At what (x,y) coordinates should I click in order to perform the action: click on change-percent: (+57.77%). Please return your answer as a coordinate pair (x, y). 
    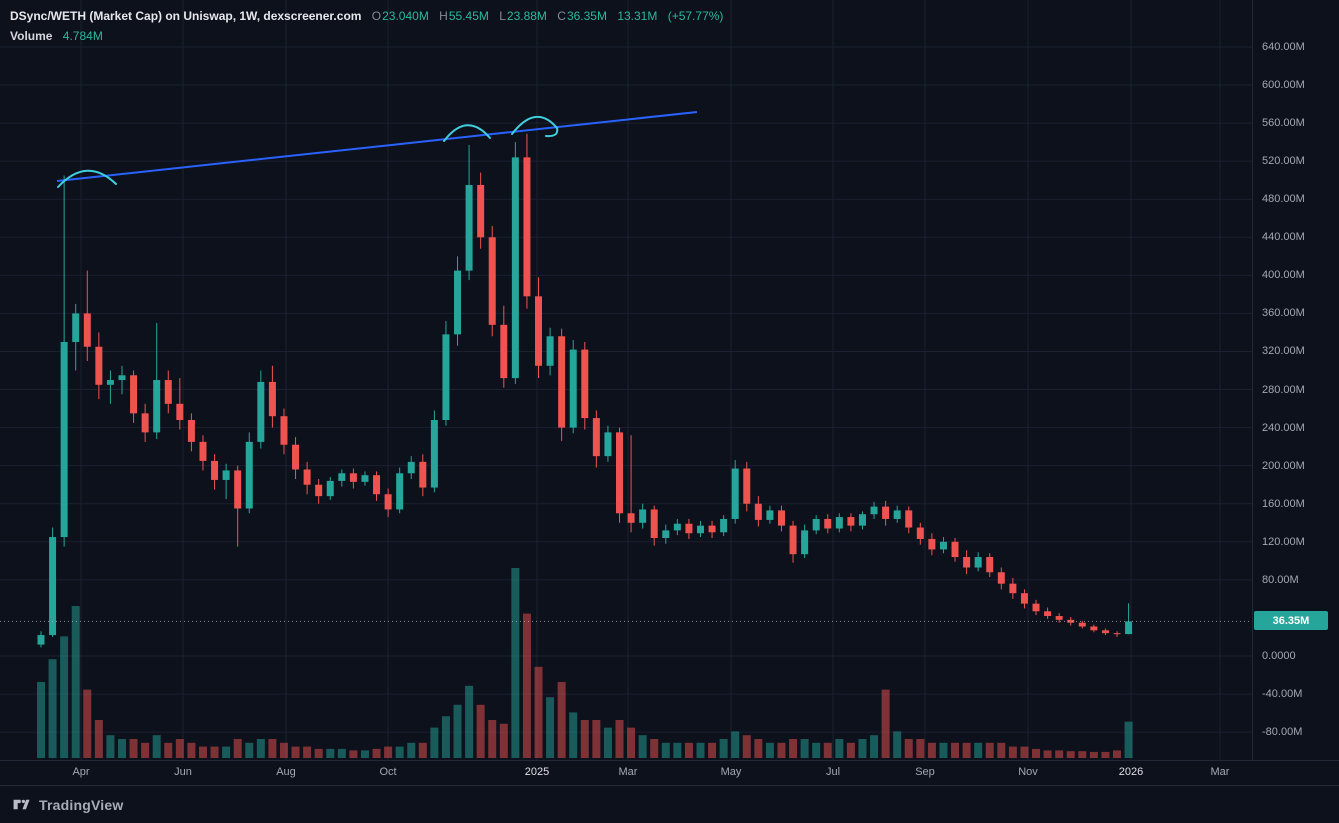
    Looking at the image, I should click on (695, 16).